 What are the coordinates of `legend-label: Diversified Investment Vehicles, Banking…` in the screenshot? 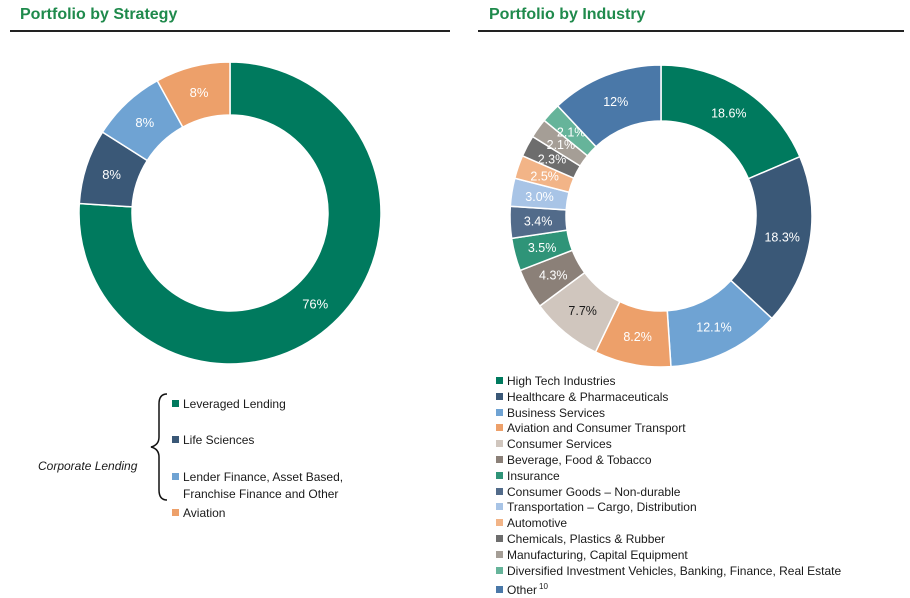 It's located at (674, 570).